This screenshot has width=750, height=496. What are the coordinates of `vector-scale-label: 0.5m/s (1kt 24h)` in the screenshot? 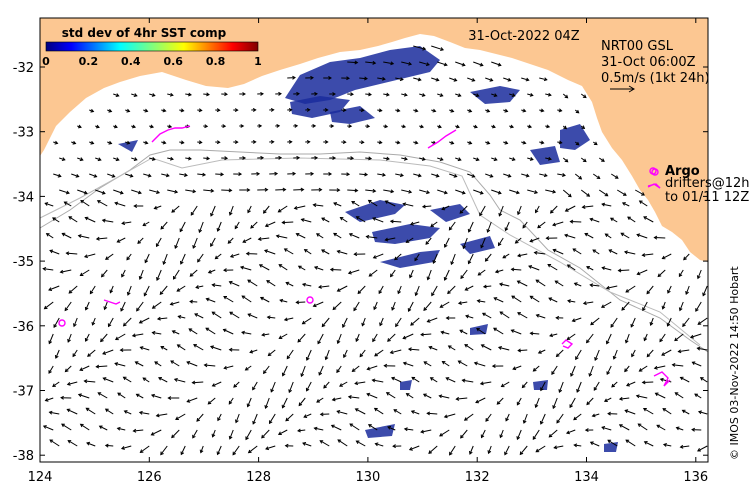 It's located at (655, 78).